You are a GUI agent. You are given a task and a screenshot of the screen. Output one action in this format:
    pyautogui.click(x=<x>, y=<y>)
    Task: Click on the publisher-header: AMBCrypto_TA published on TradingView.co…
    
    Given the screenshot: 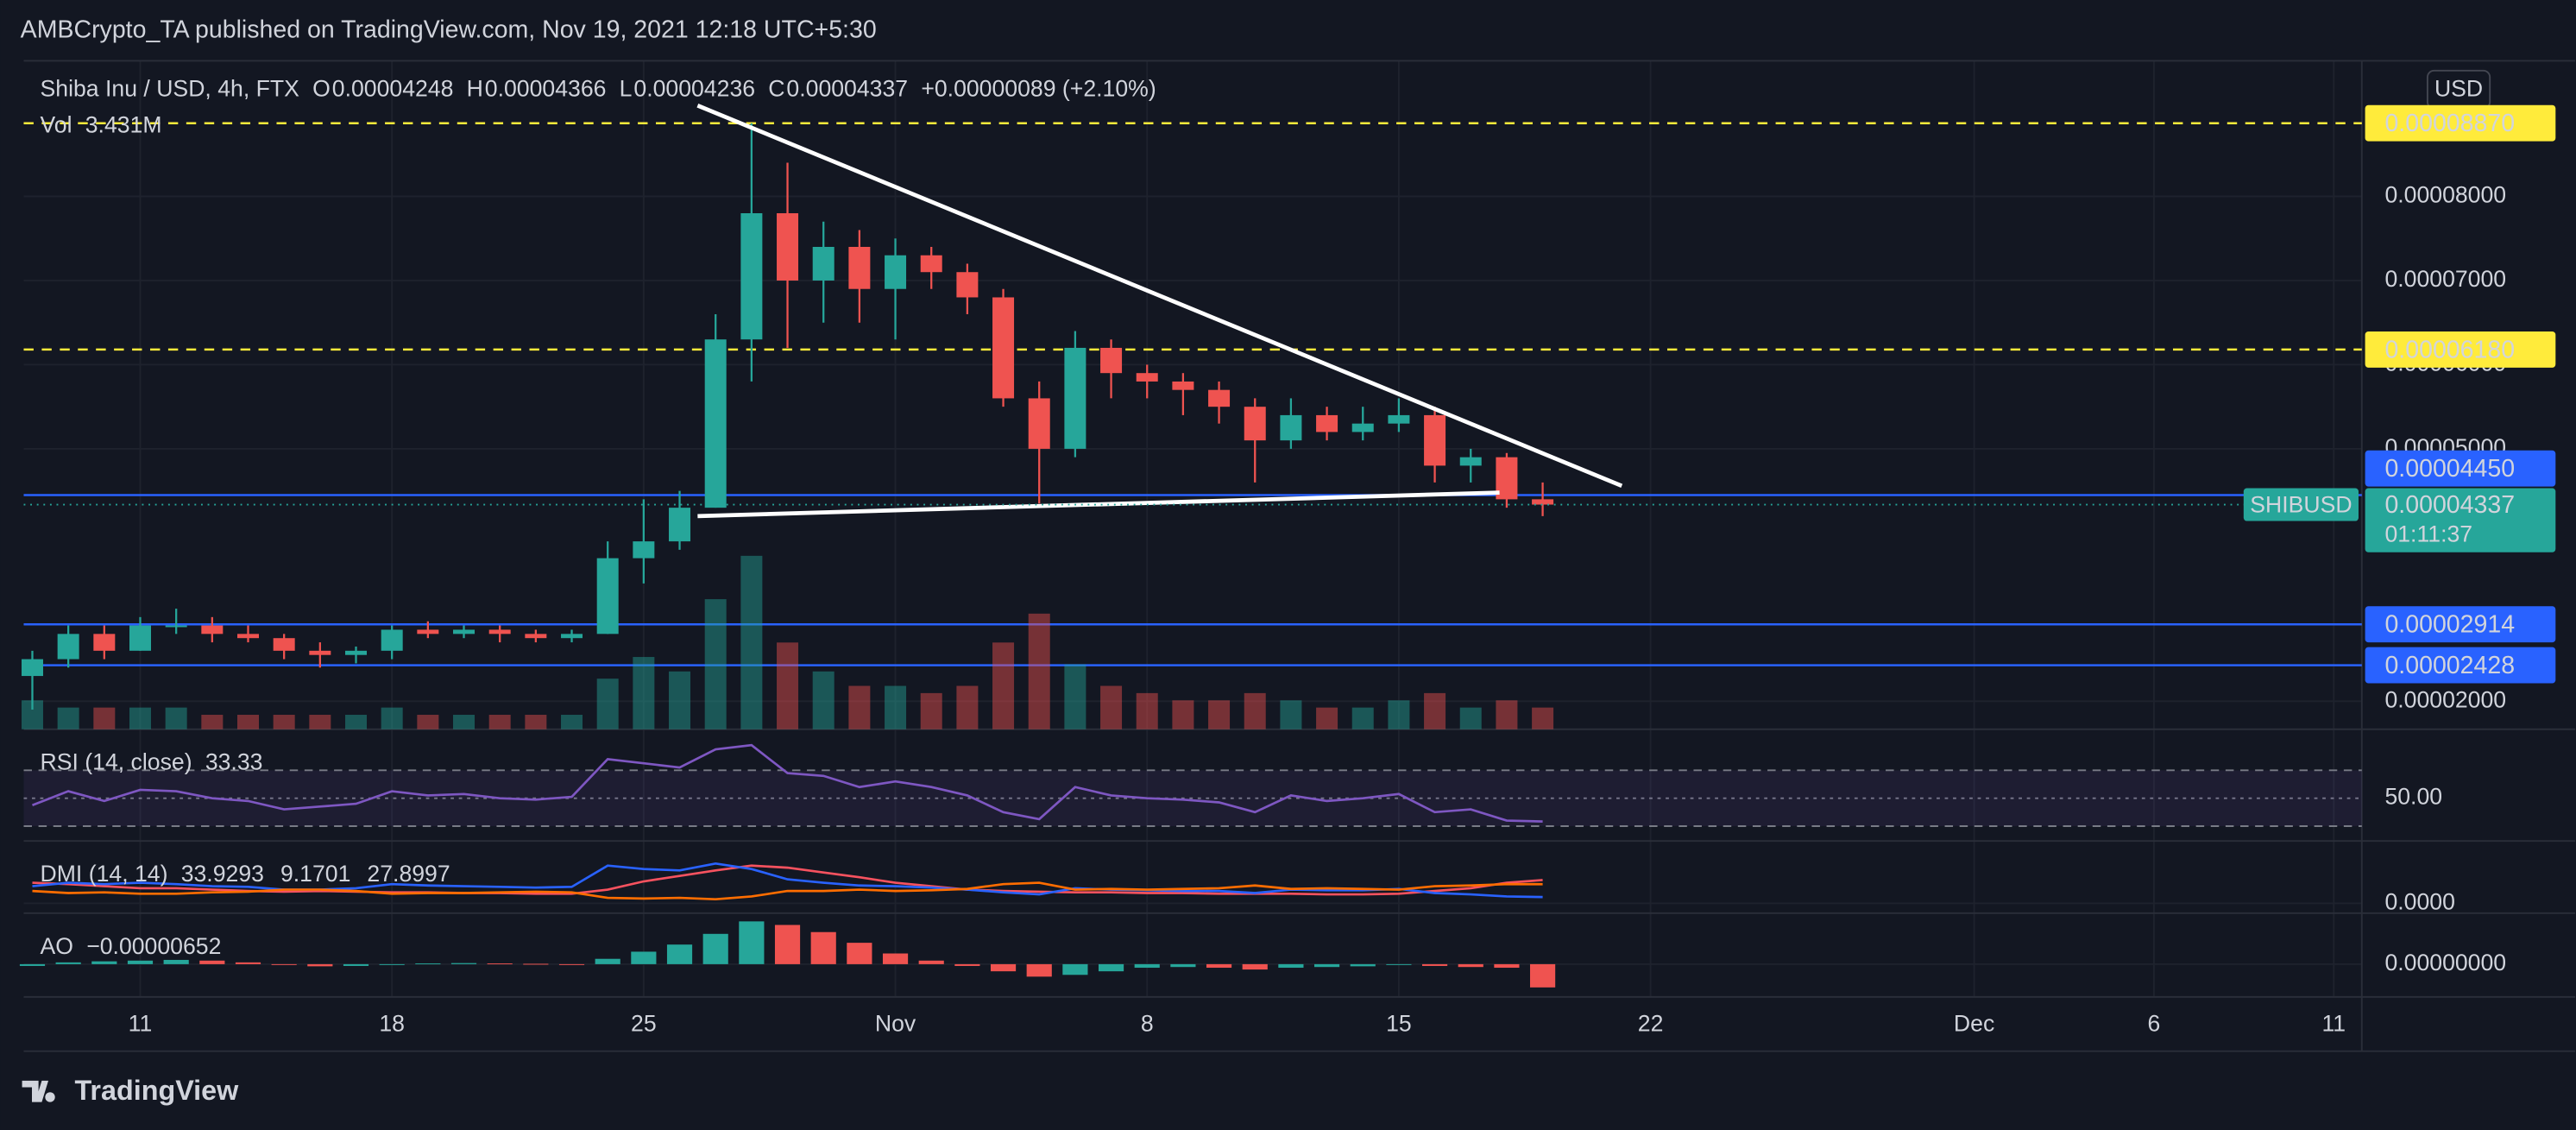 What is the action you would take?
    pyautogui.click(x=449, y=30)
    